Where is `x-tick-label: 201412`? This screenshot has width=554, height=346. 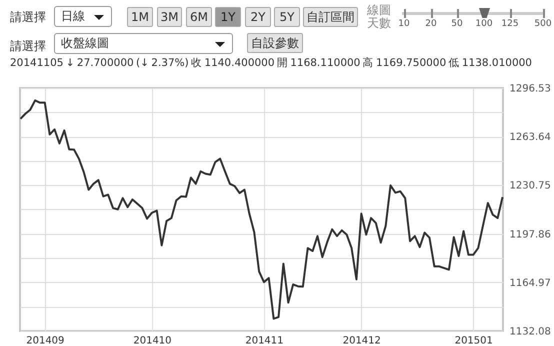
x-tick-label: 201412 is located at coordinates (361, 341).